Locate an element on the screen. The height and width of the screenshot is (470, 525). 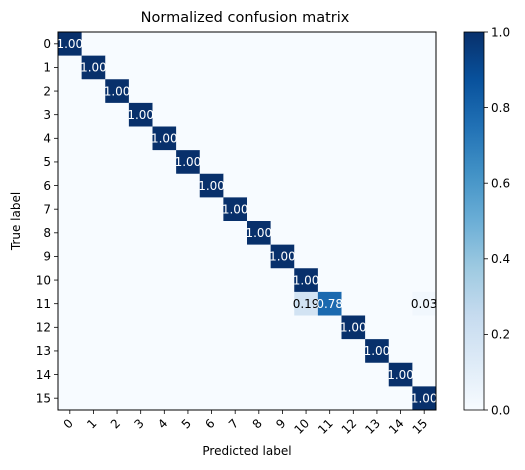
x-axis-label: Predicted label is located at coordinates (246, 451).